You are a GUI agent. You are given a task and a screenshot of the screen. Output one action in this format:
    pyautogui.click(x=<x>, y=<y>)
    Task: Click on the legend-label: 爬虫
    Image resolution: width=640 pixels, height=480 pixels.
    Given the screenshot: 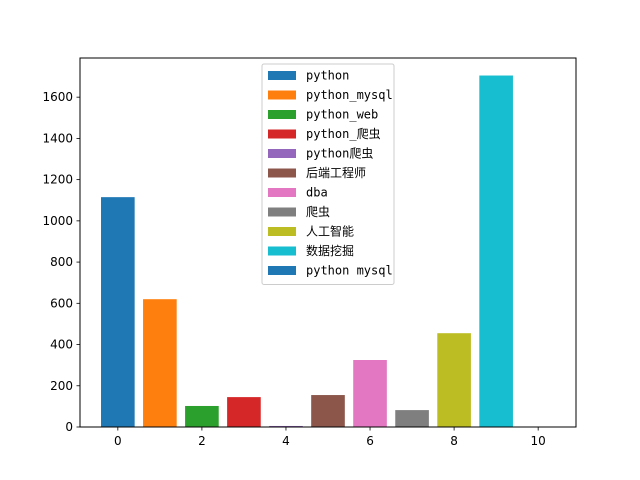 What is the action you would take?
    pyautogui.click(x=318, y=212)
    